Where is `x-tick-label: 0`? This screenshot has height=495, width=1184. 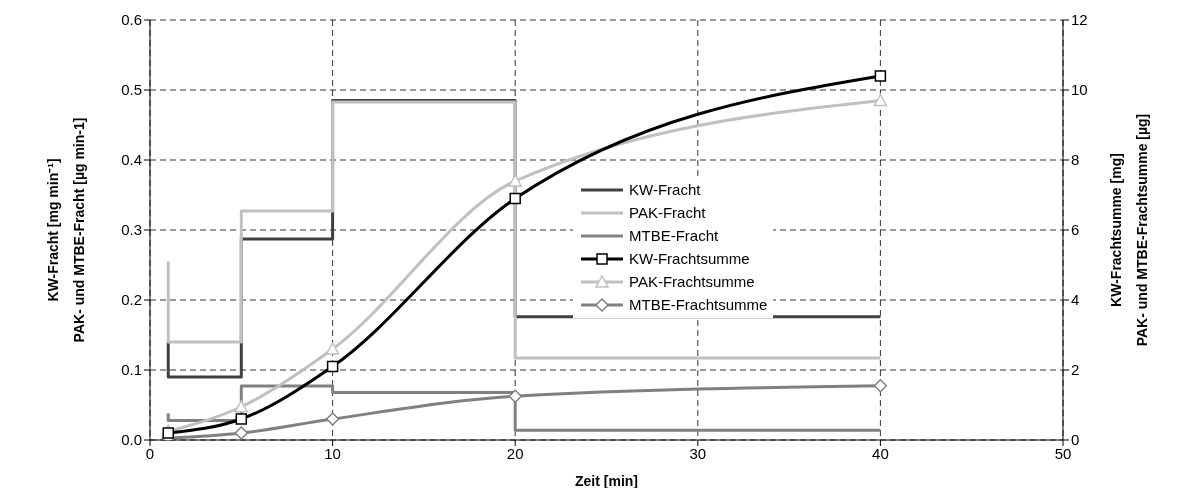
x-tick-label: 0 is located at coordinates (150, 453).